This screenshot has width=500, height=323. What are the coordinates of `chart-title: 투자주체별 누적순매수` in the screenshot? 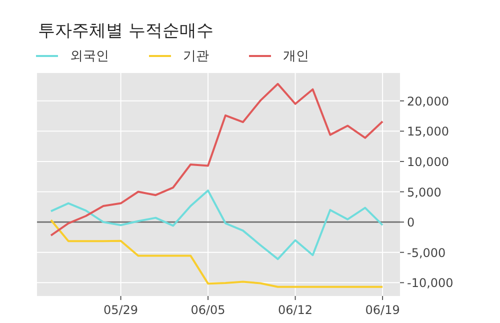 It's located at (126, 31).